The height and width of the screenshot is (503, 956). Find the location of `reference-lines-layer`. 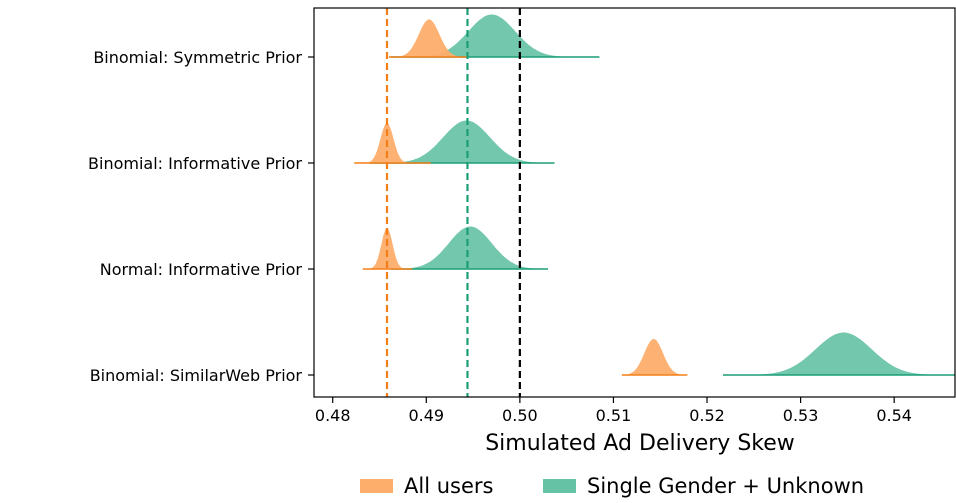

reference-lines-layer is located at coordinates (453, 202).